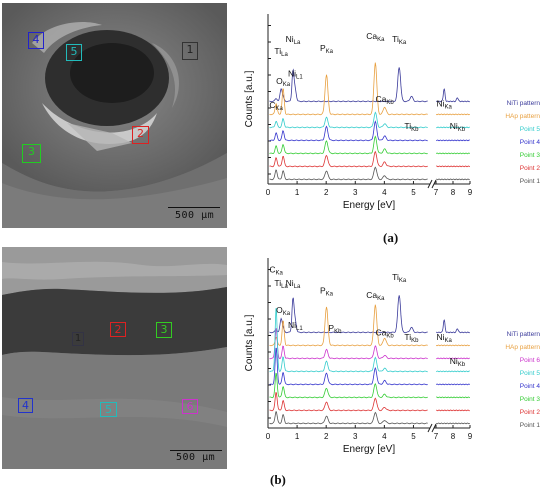 The width and height of the screenshot is (550, 492). Describe the element at coordinates (190, 51) in the screenshot. I see `marker-a-1: 1` at that location.